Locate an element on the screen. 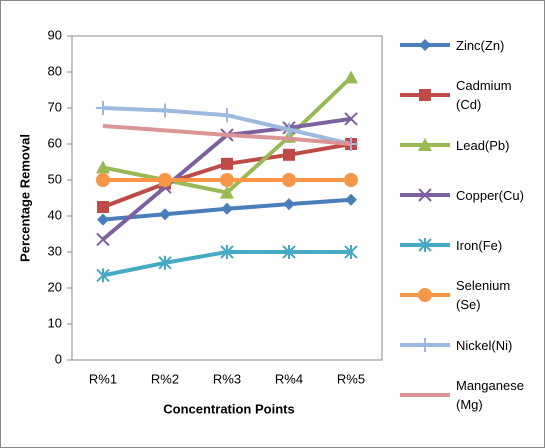  y-axis-title: Percentage Removal is located at coordinates (24, 198).